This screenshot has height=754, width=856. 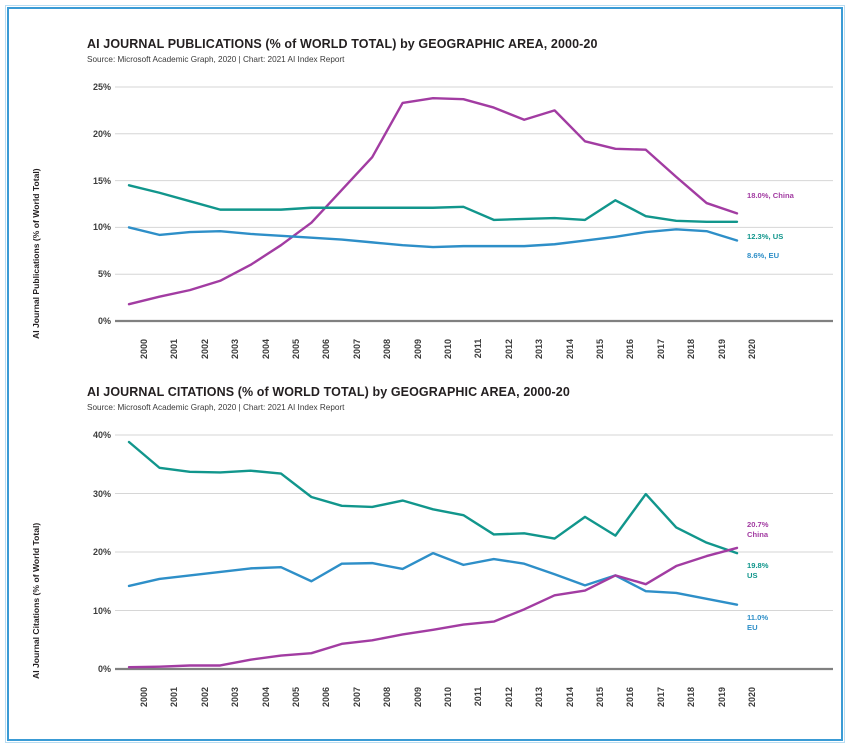 What do you see at coordinates (104, 274) in the screenshot?
I see `y-tick-label: 5%` at bounding box center [104, 274].